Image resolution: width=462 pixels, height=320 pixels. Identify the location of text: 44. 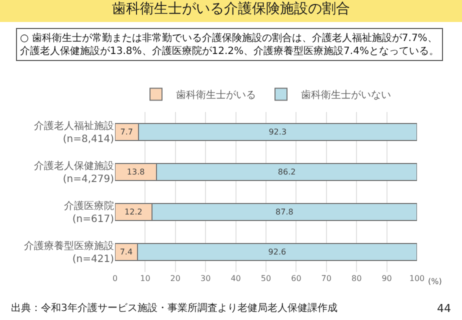
(444, 308).